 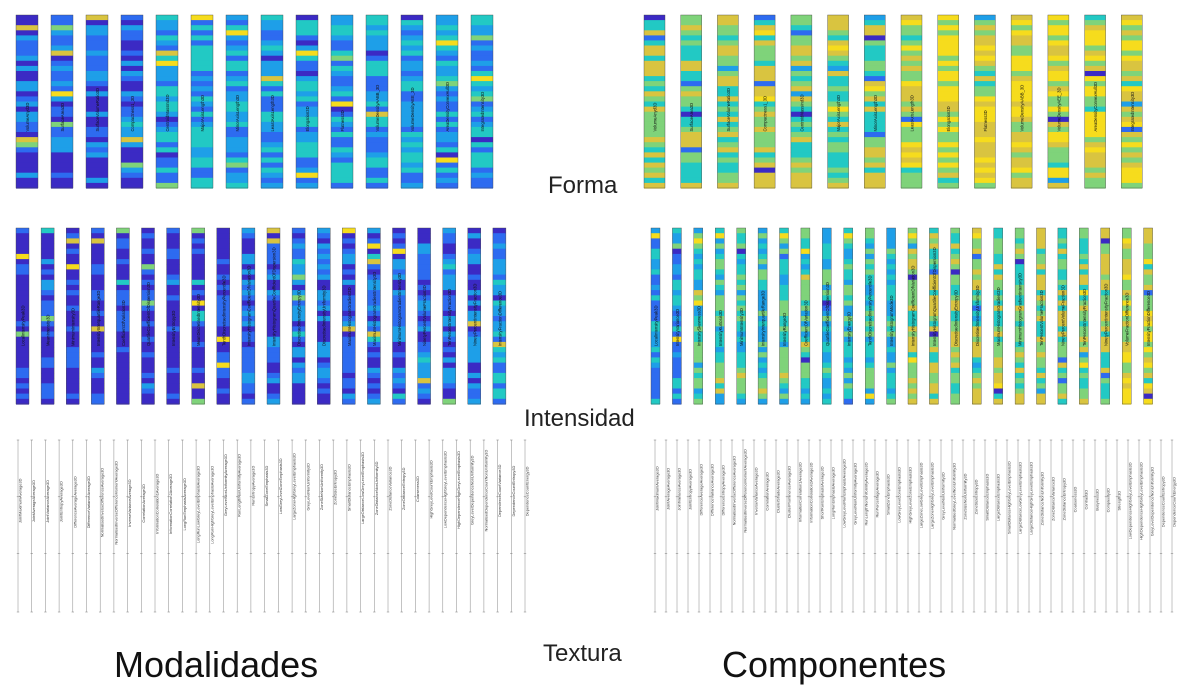 I want to click on column-label-low-grey-level-run-emphasis-average3-d: LowGreyLevelRunEmphasisAverage3D, so click(x=844, y=493).